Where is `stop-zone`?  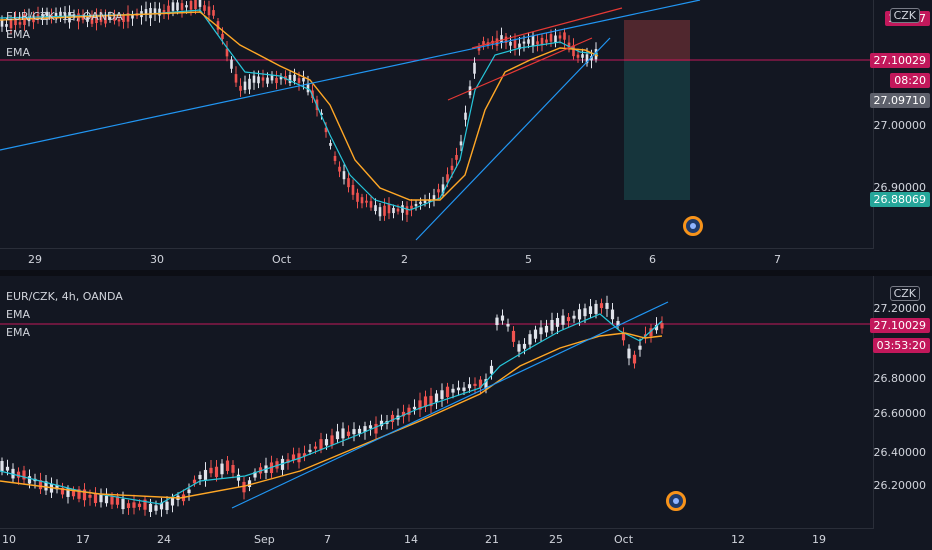
stop-zone is located at coordinates (657, 40).